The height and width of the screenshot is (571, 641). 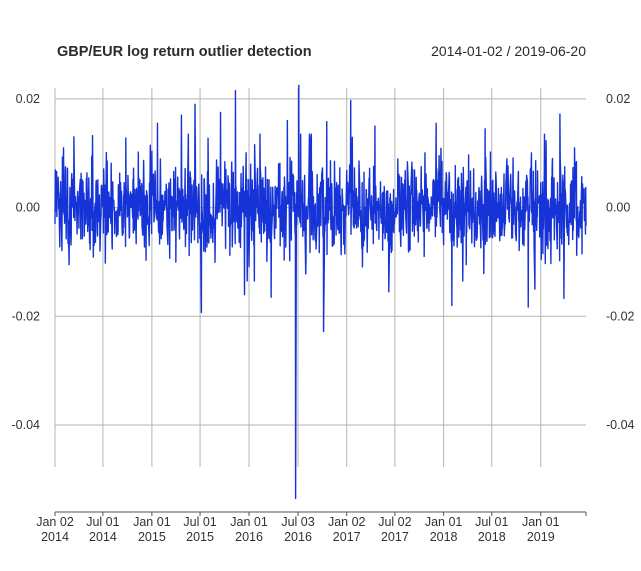 What do you see at coordinates (26, 262) in the screenshot?
I see `y-tick-labels-left: 0.02 0.00 -0.02 -0.04` at bounding box center [26, 262].